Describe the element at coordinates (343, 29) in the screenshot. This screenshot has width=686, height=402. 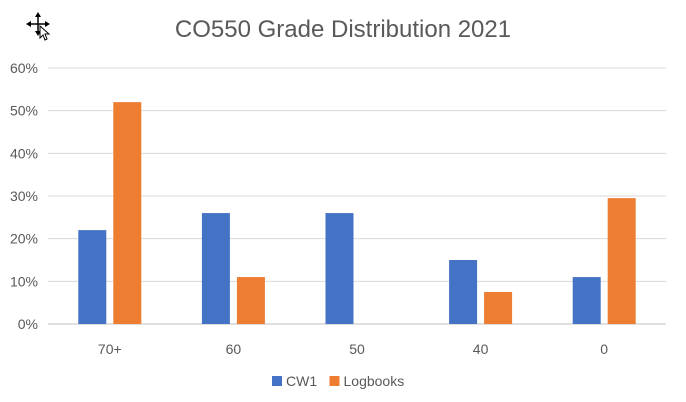
I see `chart-title: CO550 Grade Distribution 2021` at that location.